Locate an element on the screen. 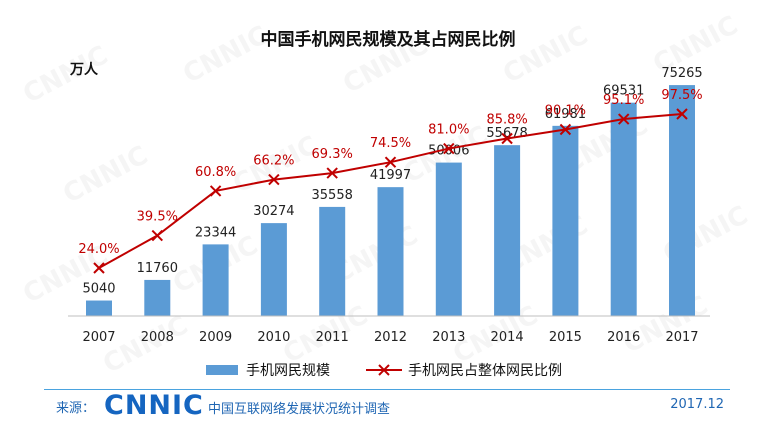 This screenshot has width=776, height=433. line-marker-2007 is located at coordinates (99, 268).